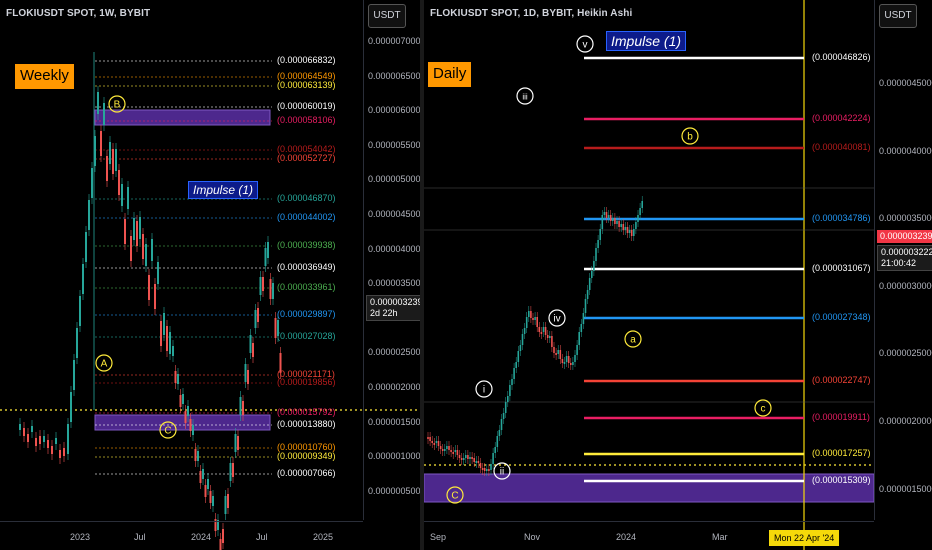 The width and height of the screenshot is (932, 550). Describe the element at coordinates (557, 318) in the screenshot. I see `daily-wave-iv-circle` at that location.